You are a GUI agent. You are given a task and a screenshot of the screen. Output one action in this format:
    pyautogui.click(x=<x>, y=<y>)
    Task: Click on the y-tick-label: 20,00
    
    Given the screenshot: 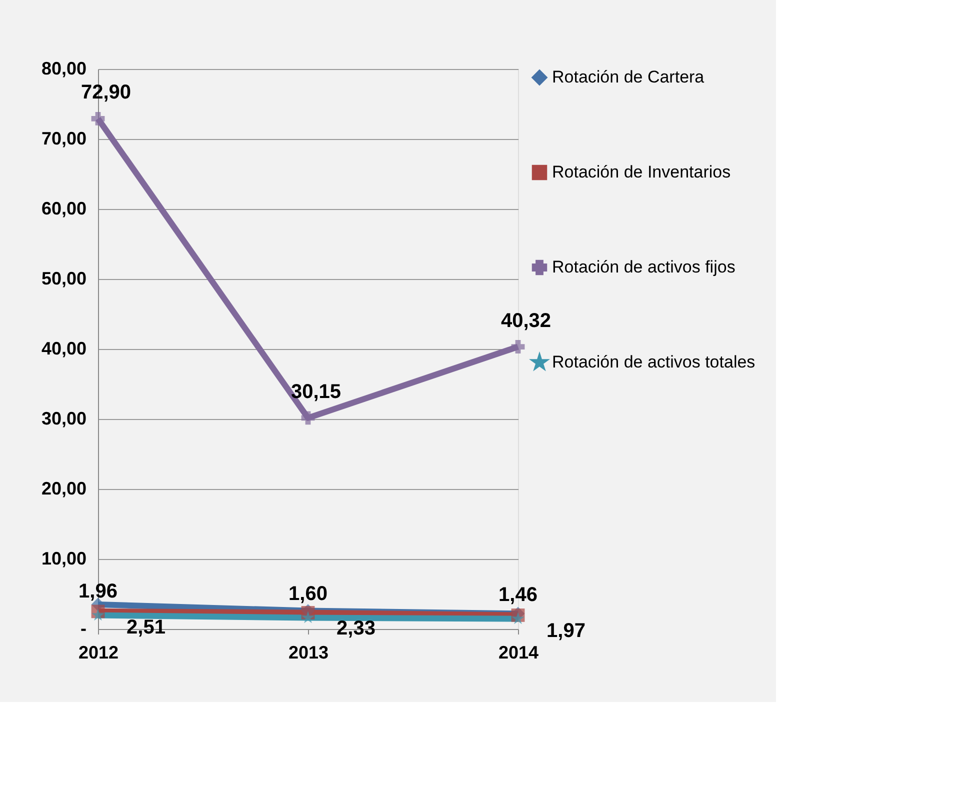 What is the action you would take?
    pyautogui.click(x=63, y=488)
    